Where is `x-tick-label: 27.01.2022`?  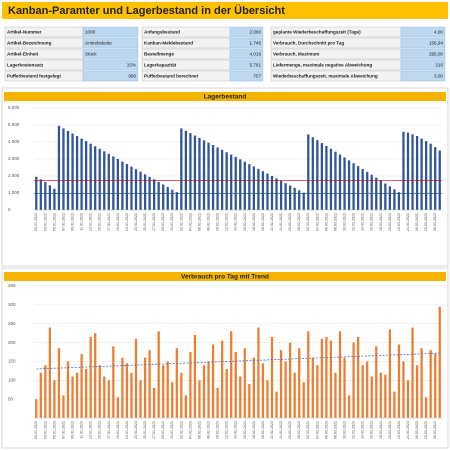
x-tick-label: 27.01.2022 is located at coordinates (154, 430).